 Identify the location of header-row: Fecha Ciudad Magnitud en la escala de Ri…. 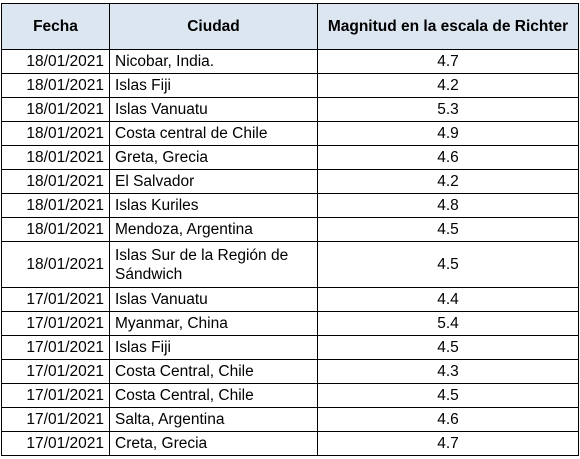
(290, 26).